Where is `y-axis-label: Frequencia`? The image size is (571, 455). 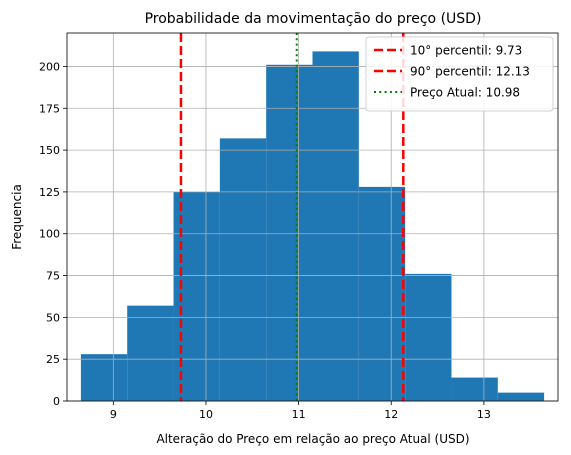
y-axis-label: Frequencia is located at coordinates (17, 217).